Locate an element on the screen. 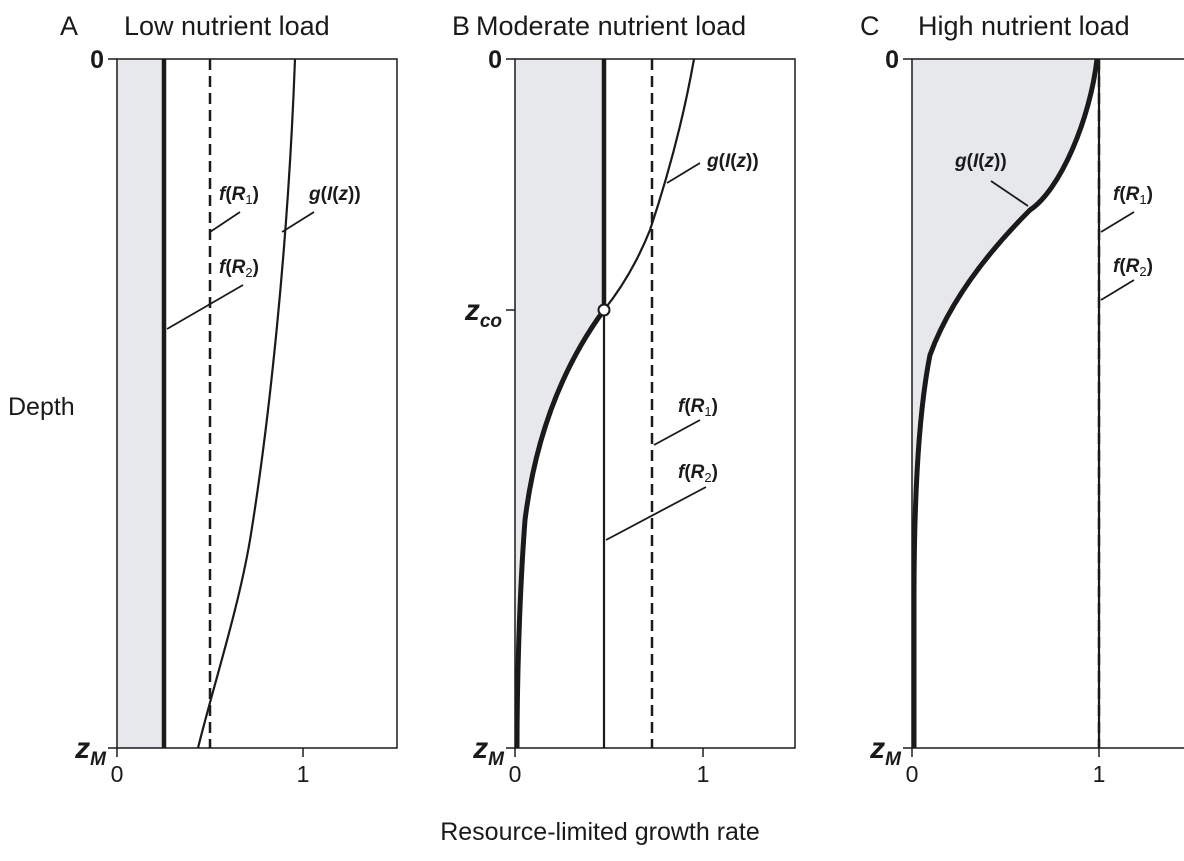 Image resolution: width=1184 pixels, height=861 pixels. panel-b-f-r1-label: f(R1) is located at coordinates (698, 407).